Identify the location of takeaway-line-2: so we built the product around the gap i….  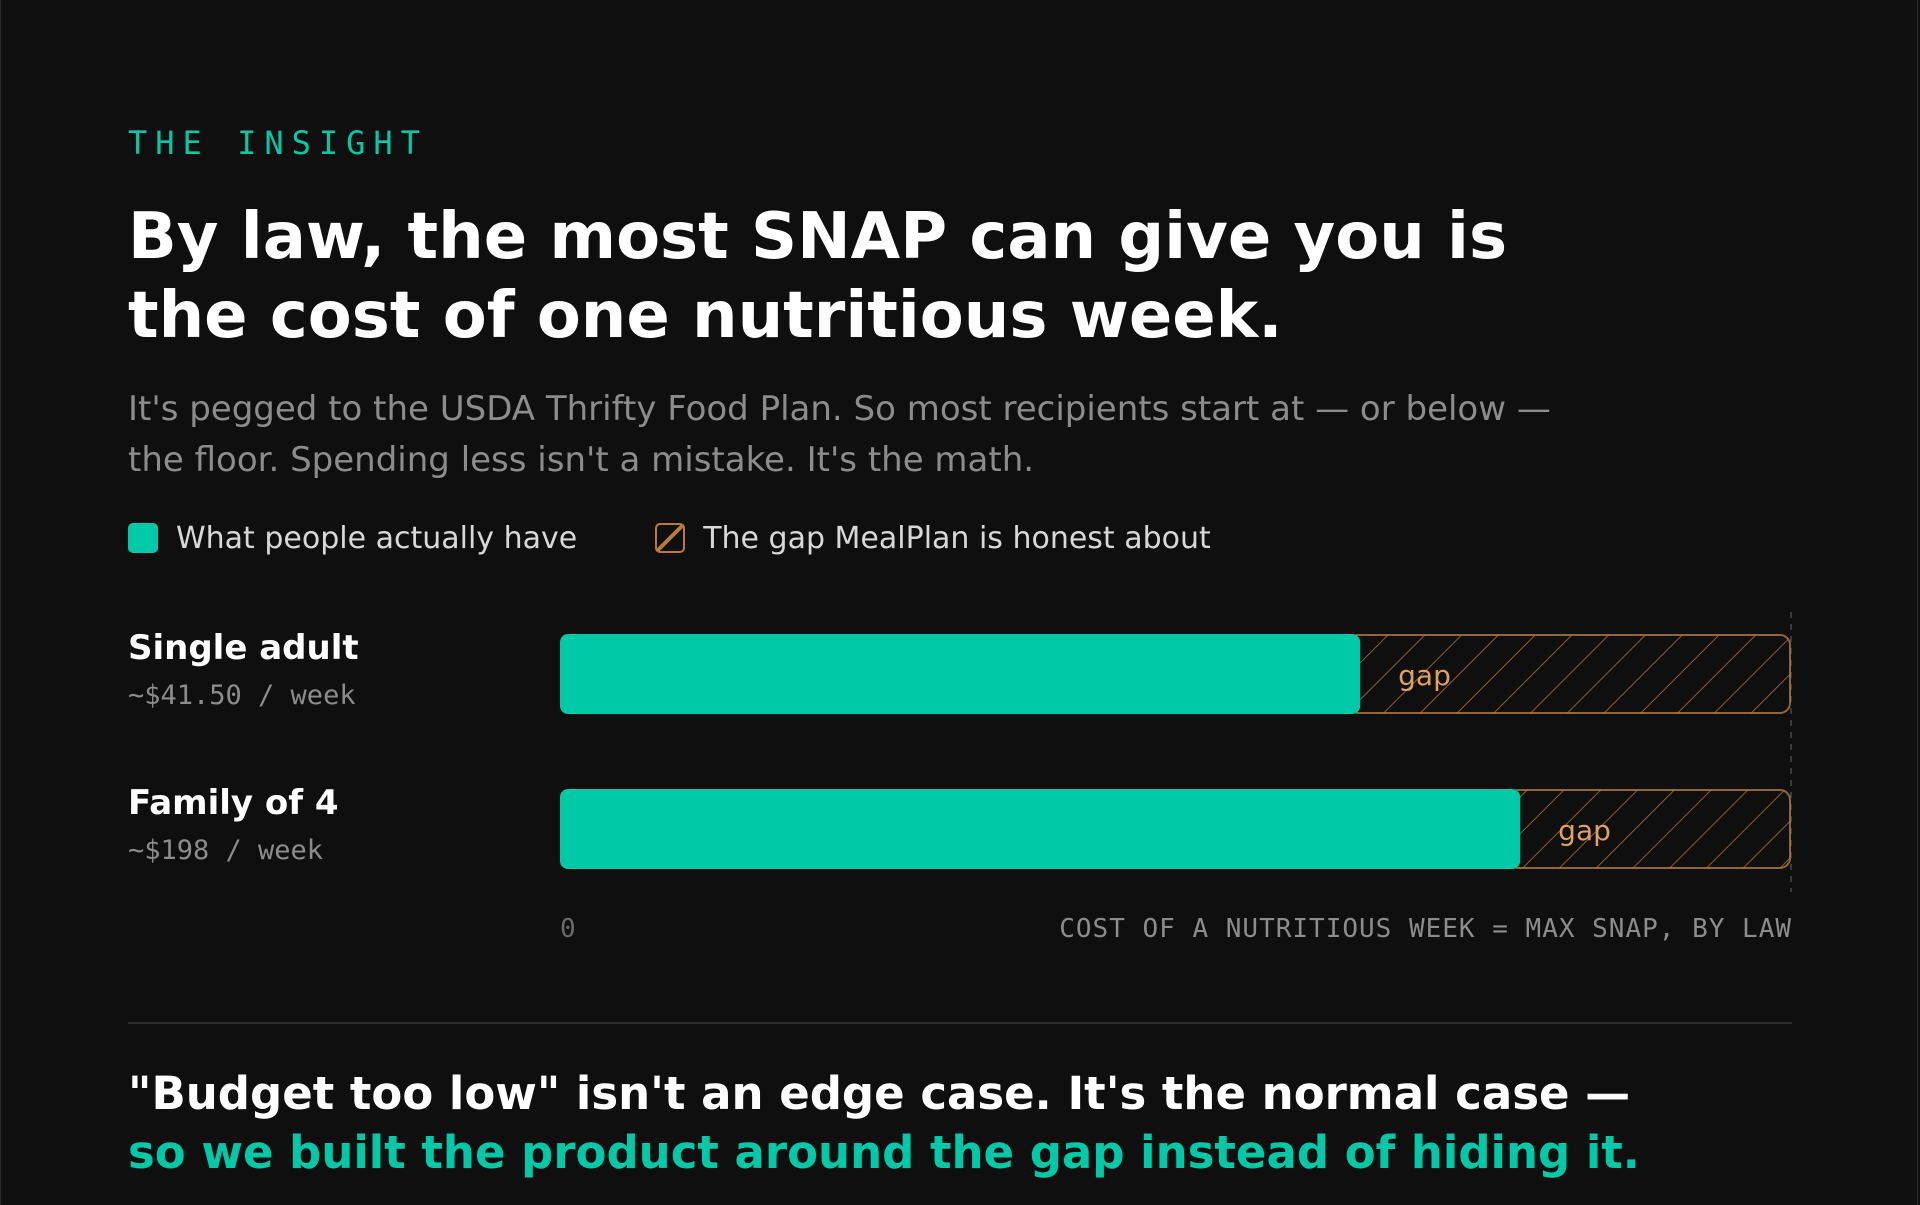
(884, 1152).